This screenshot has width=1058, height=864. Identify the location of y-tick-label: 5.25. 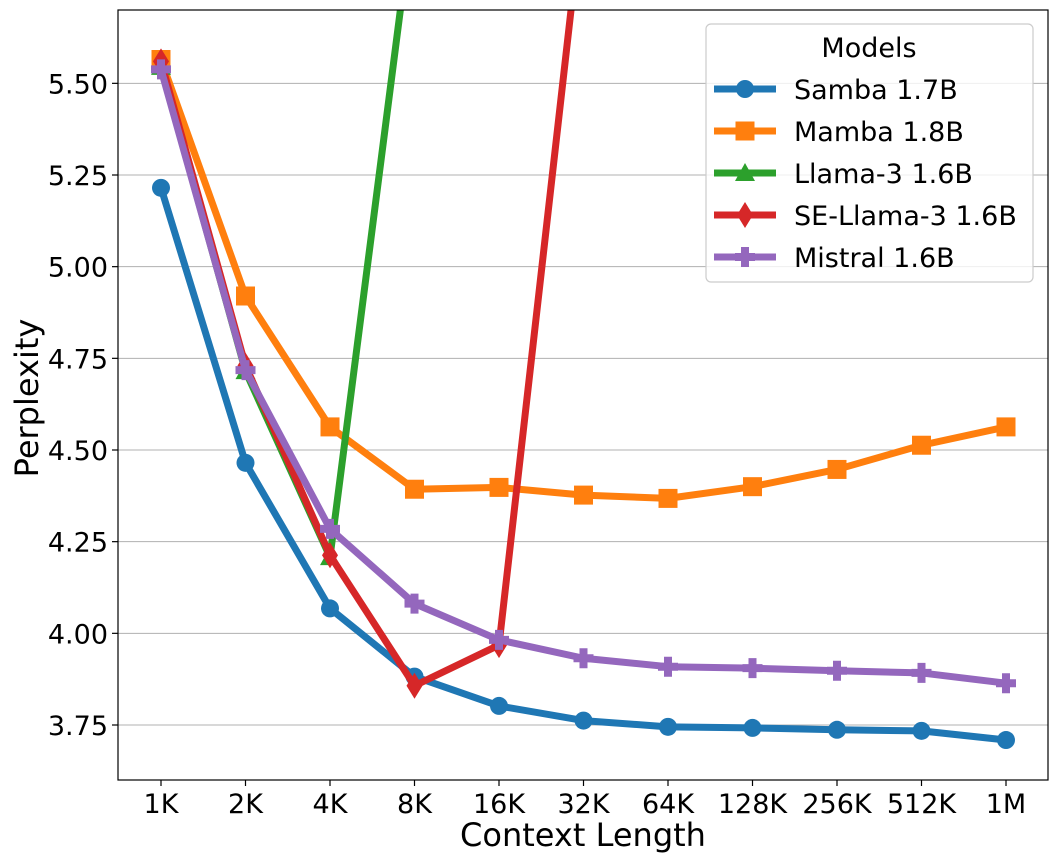
(78, 176).